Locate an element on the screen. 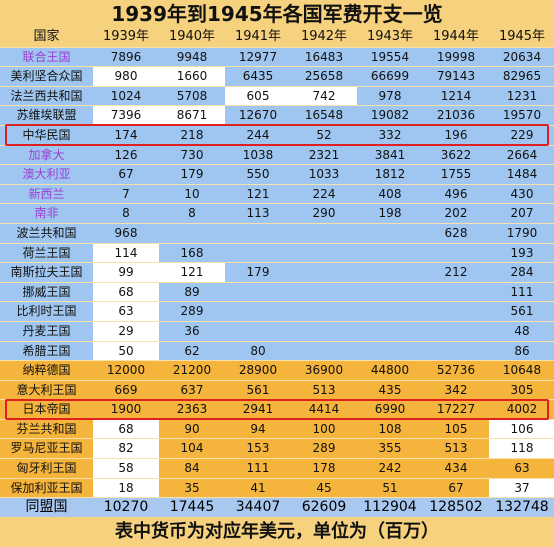 This screenshot has width=554, height=547. spending-value: 332 is located at coordinates (390, 135).